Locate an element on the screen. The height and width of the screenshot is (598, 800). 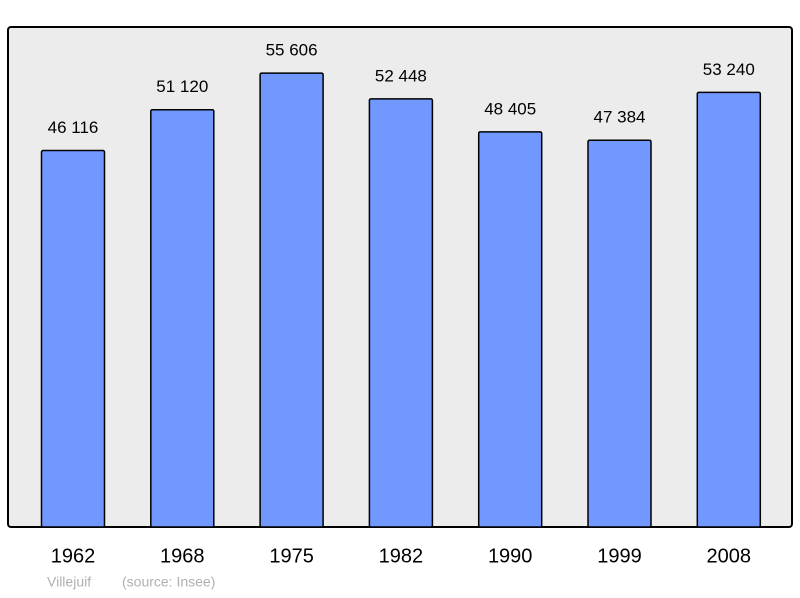
value-label: 46 116 is located at coordinates (73, 127).